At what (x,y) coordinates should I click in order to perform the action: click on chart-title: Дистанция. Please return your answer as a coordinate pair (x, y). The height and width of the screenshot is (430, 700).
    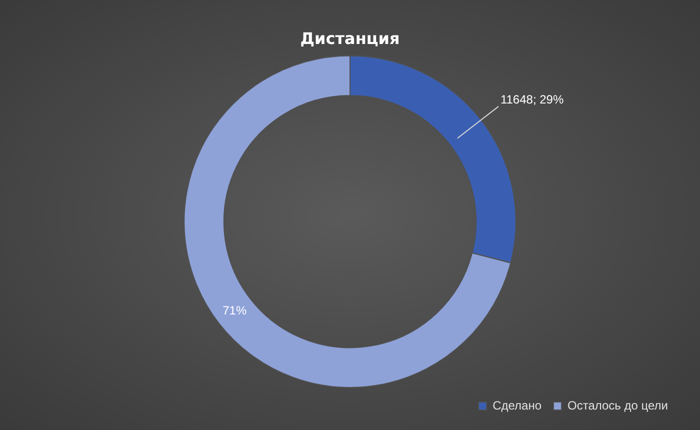
    Looking at the image, I should click on (350, 38).